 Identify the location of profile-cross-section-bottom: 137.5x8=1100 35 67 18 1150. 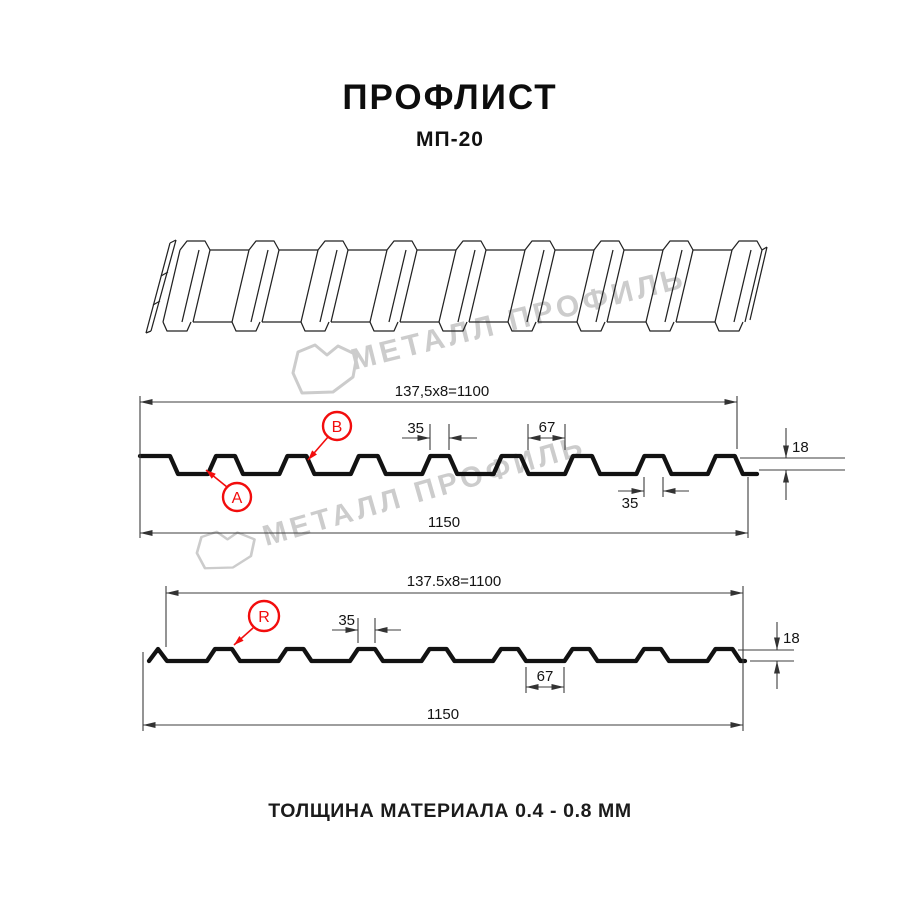
(471, 652).